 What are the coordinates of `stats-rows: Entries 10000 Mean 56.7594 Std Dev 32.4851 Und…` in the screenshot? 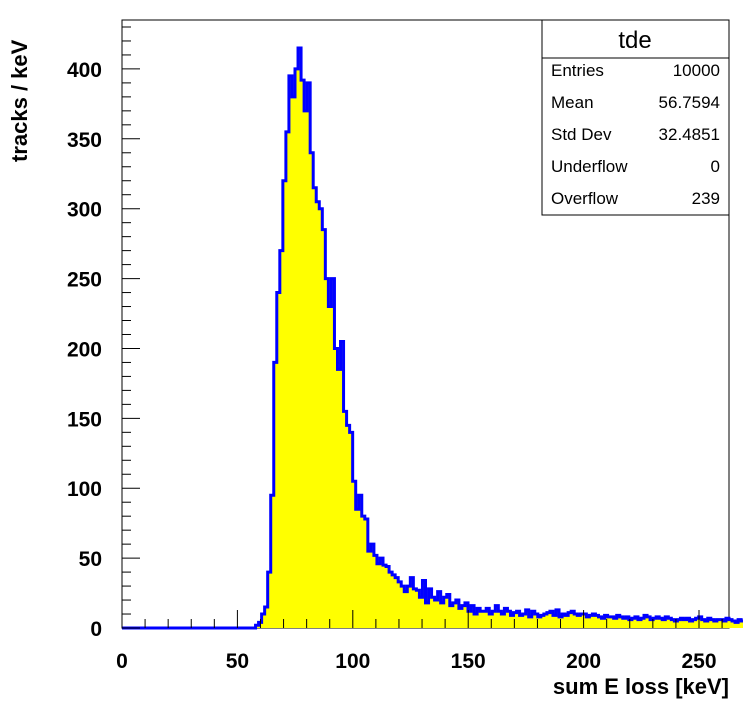 It's located at (635, 134).